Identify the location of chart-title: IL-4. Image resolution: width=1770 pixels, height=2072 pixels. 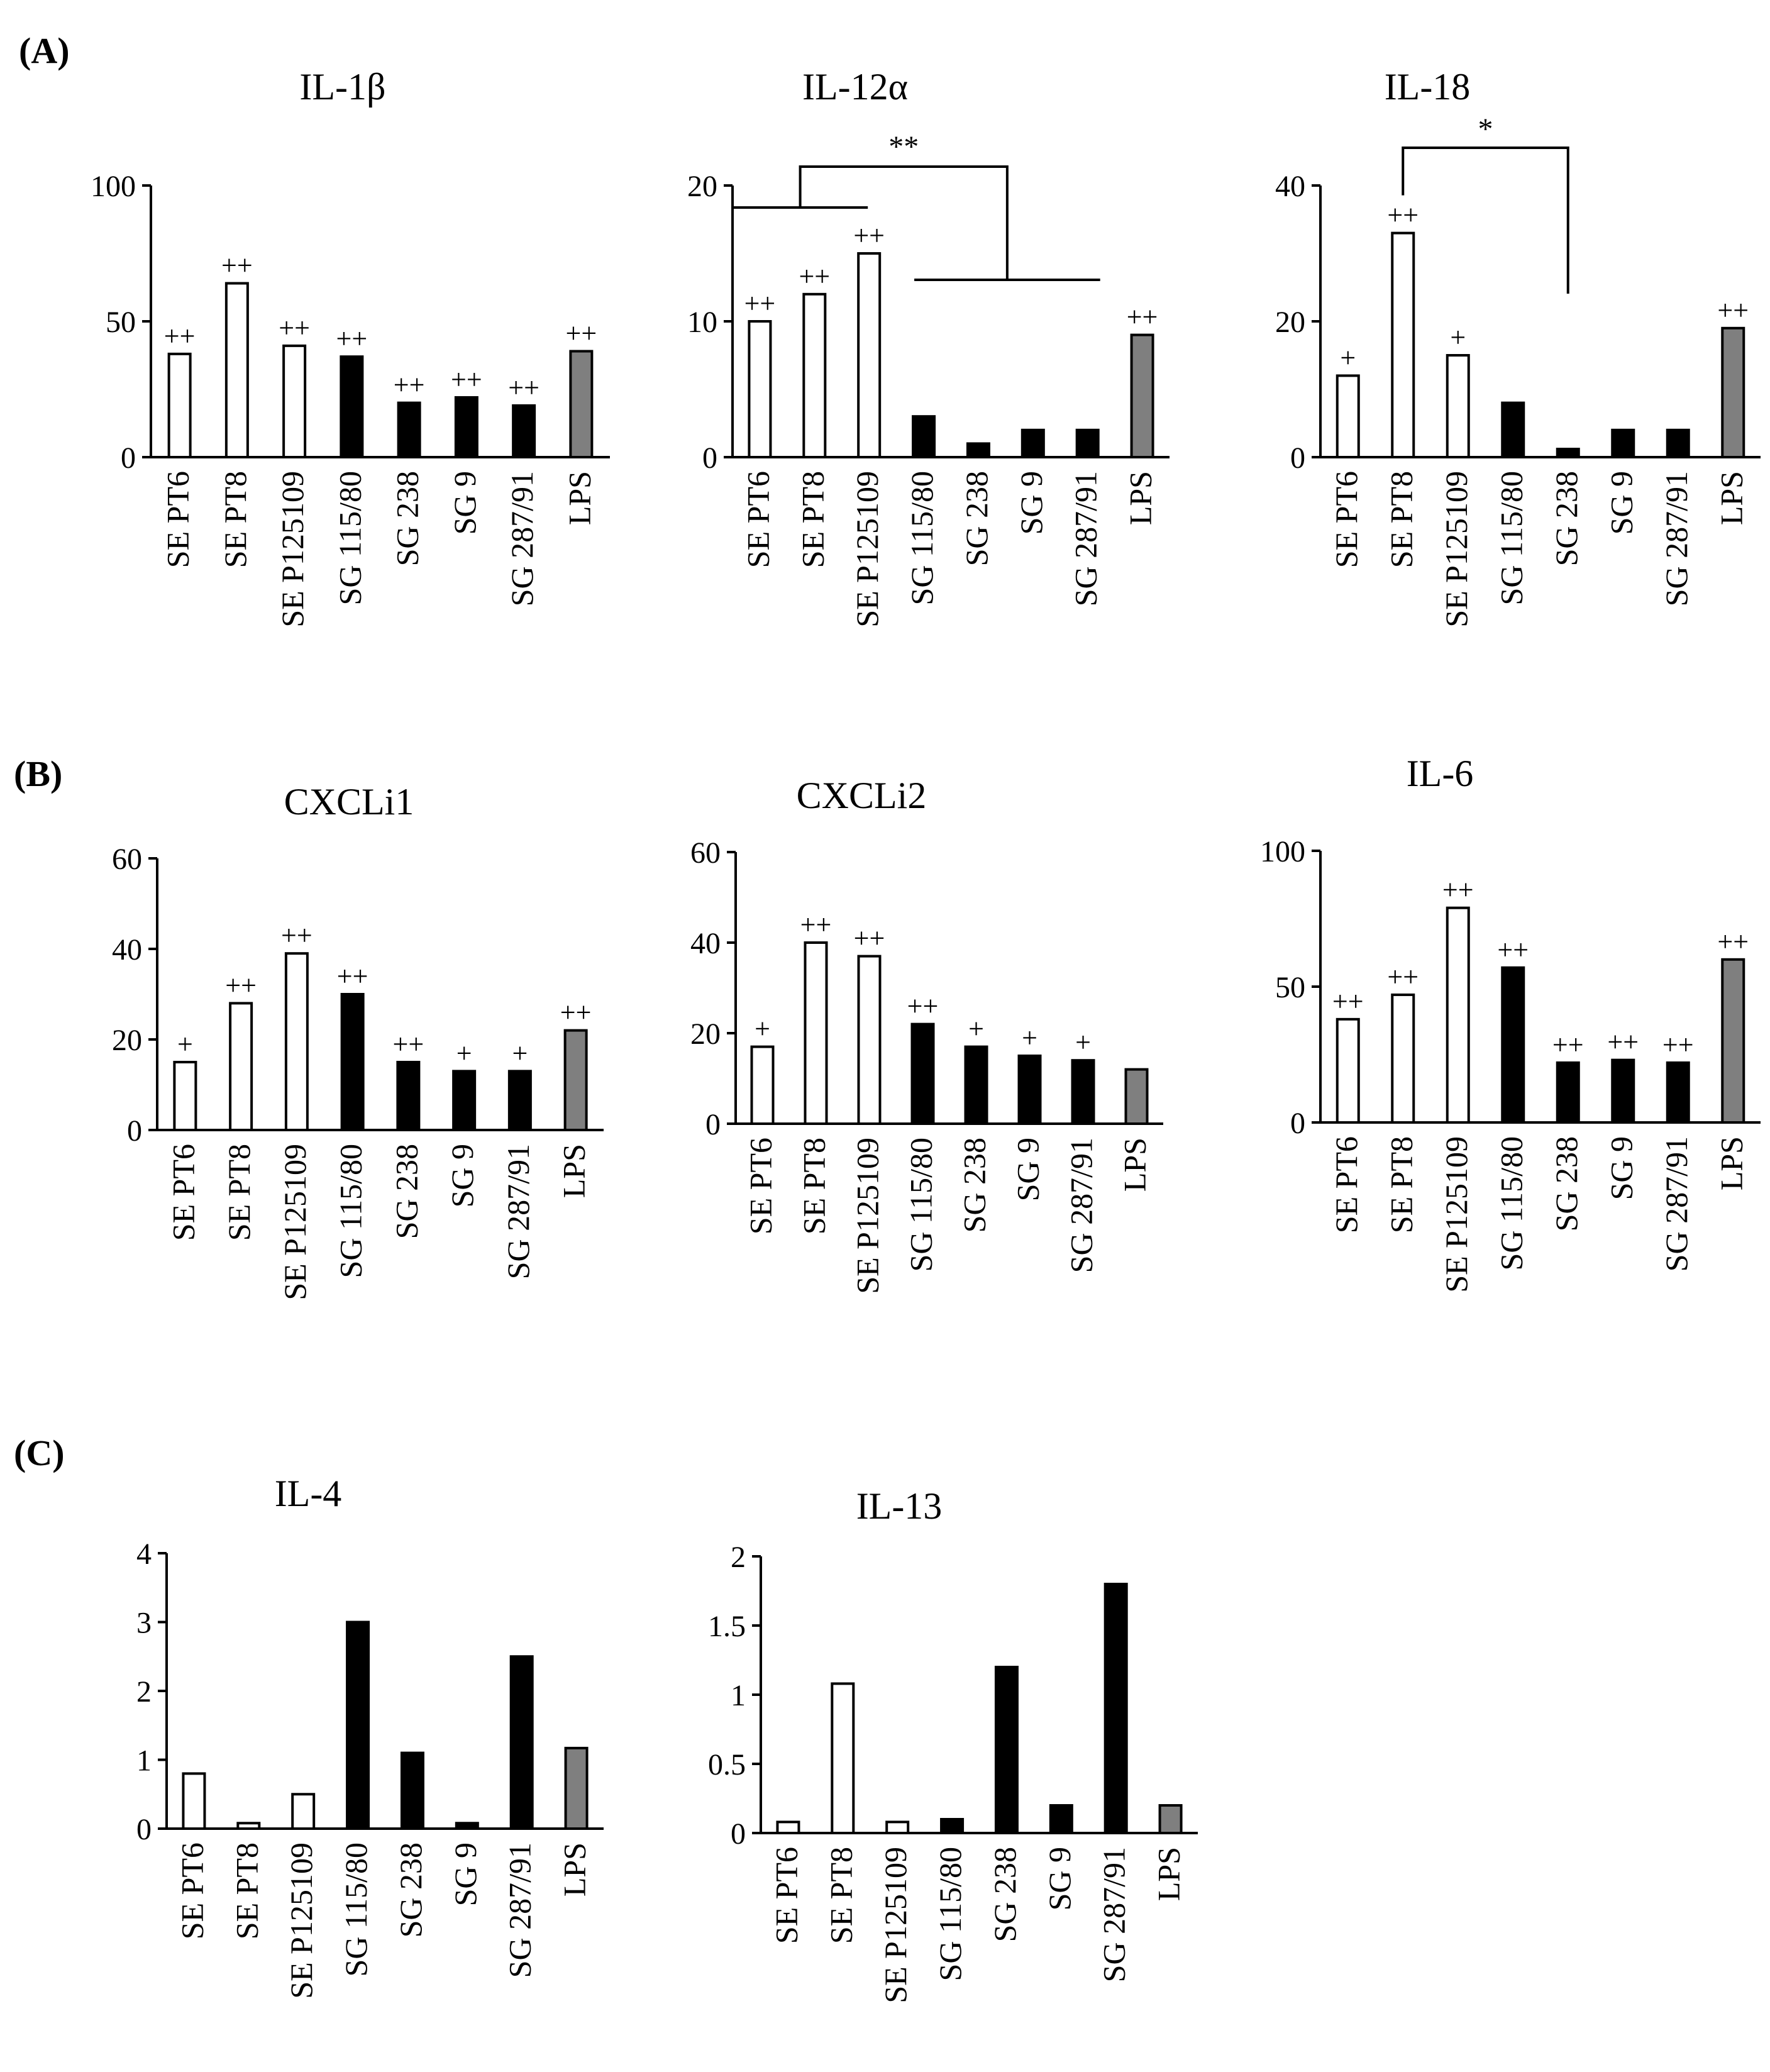
(308, 1493).